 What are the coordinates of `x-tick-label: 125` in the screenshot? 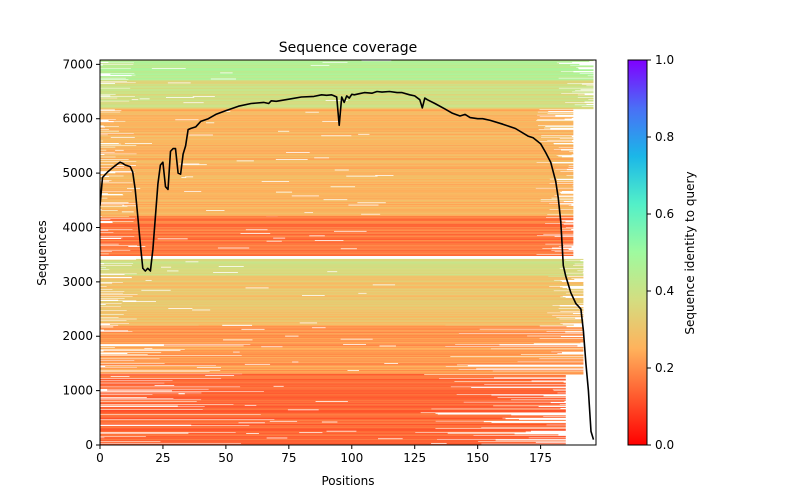 It's located at (414, 458).